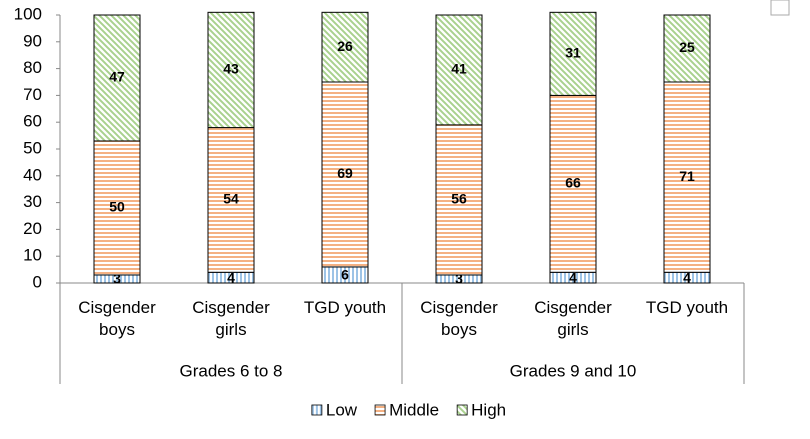 Image resolution: width=810 pixels, height=439 pixels. I want to click on data-label: 66, so click(573, 183).